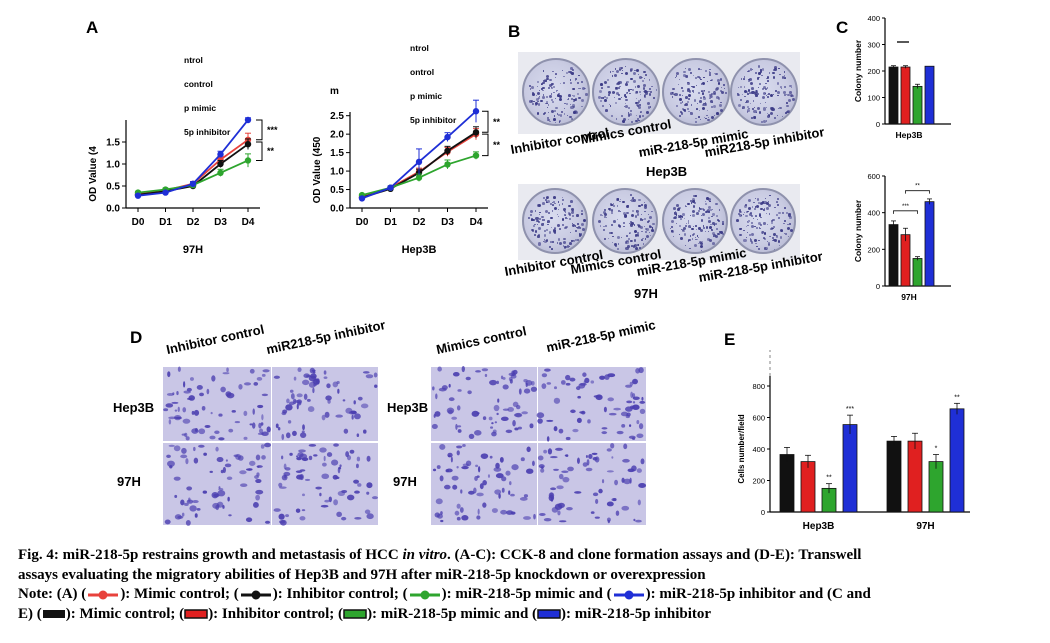  What do you see at coordinates (696, 92) in the screenshot?
I see `dish-photo` at bounding box center [696, 92].